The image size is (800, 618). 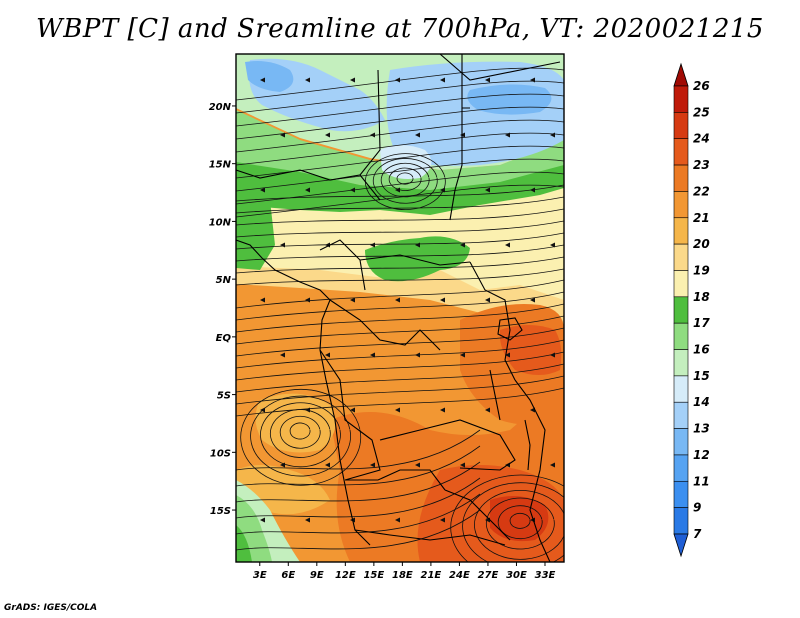 I want to click on colorbar-level-label: 15, so click(x=701, y=376).